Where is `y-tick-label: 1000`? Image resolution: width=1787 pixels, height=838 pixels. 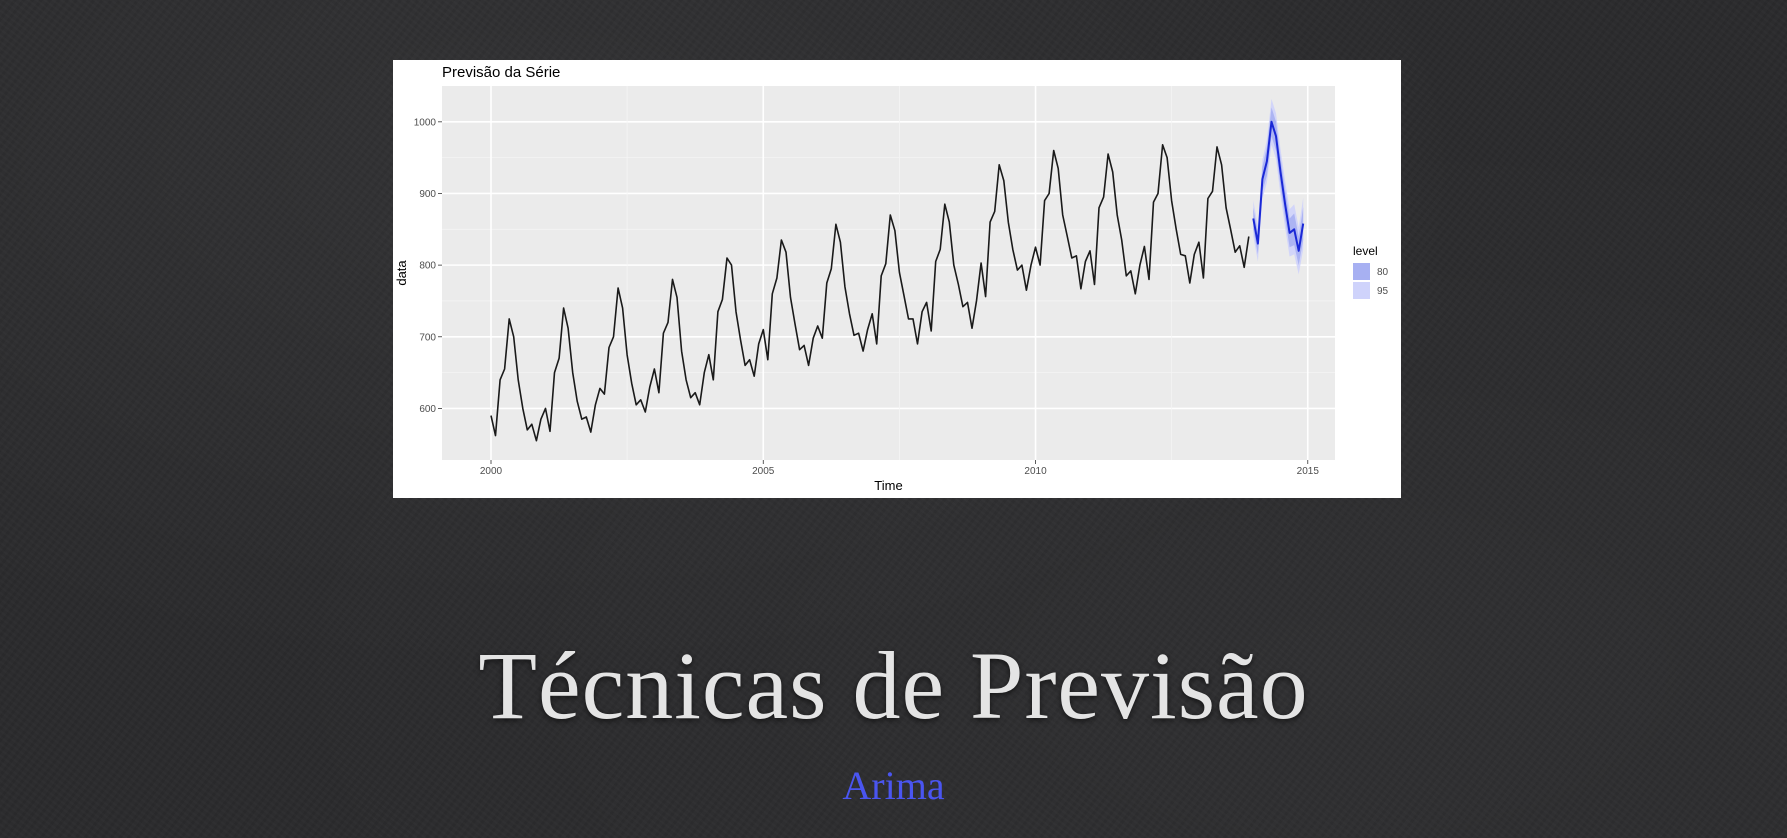
y-tick-label: 1000 is located at coordinates (425, 122).